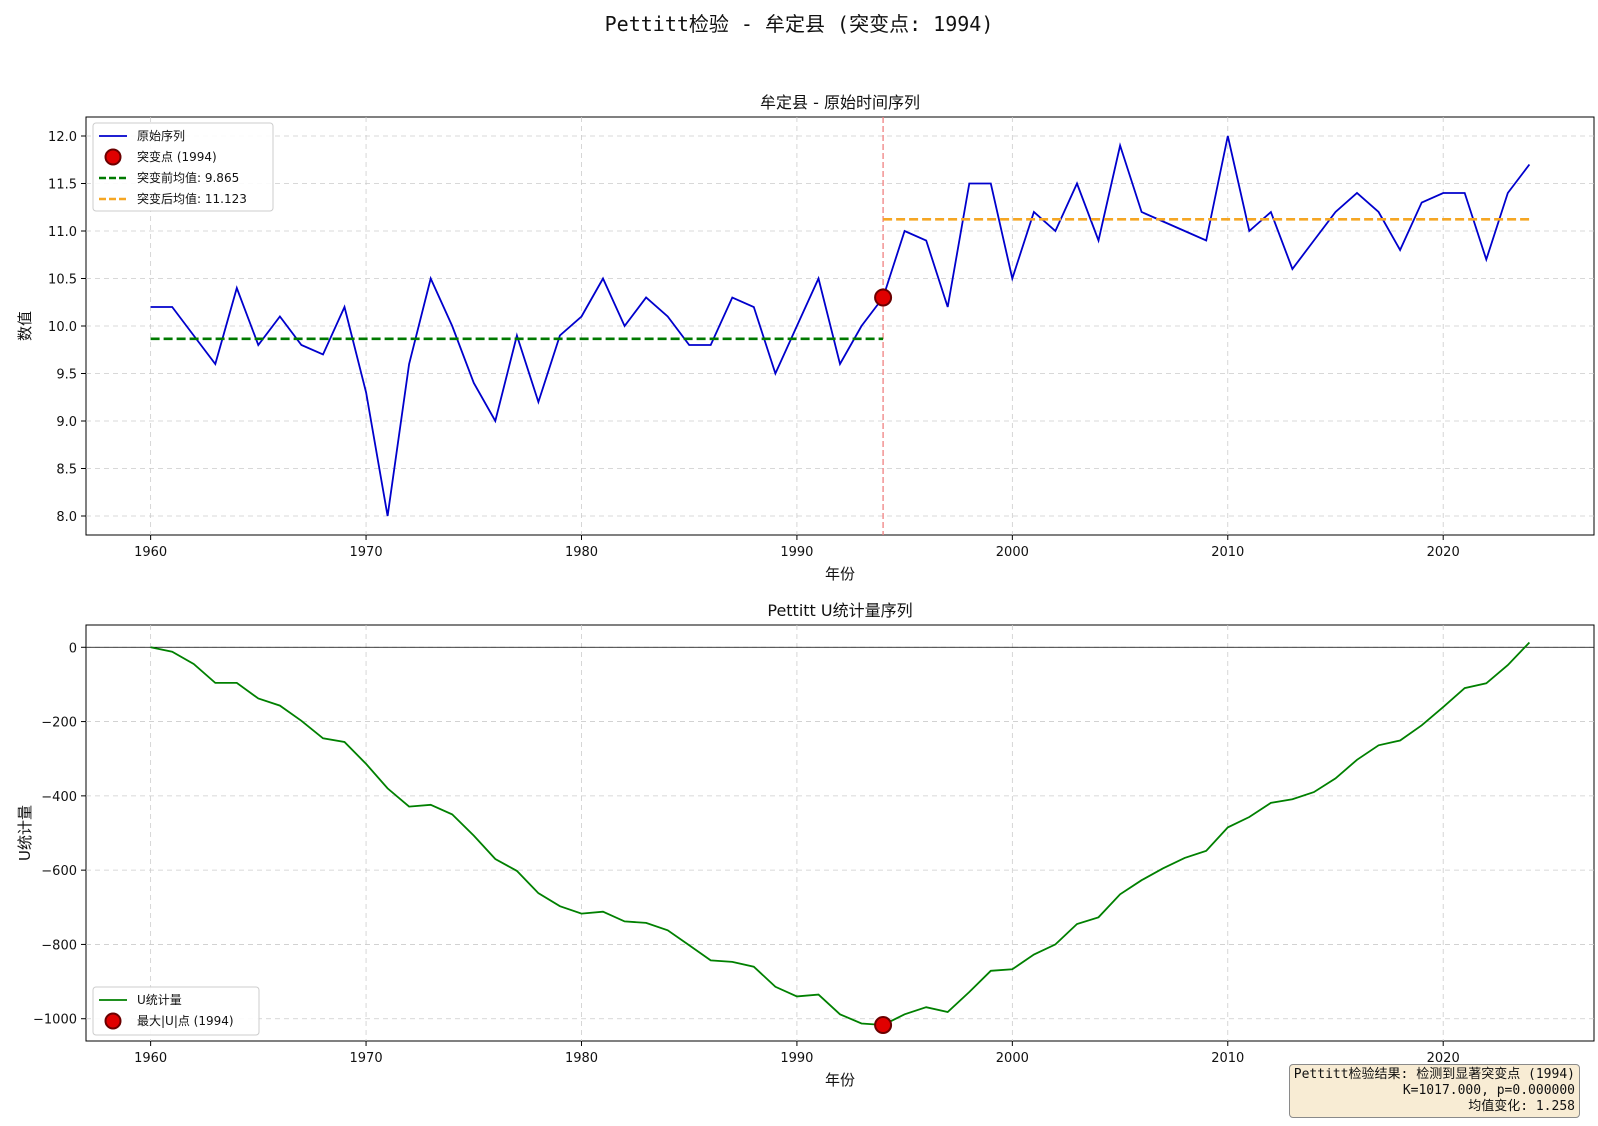 This screenshot has width=1598, height=1126. What do you see at coordinates (840, 1080) in the screenshot?
I see `x-axis-label-2: 年份` at bounding box center [840, 1080].